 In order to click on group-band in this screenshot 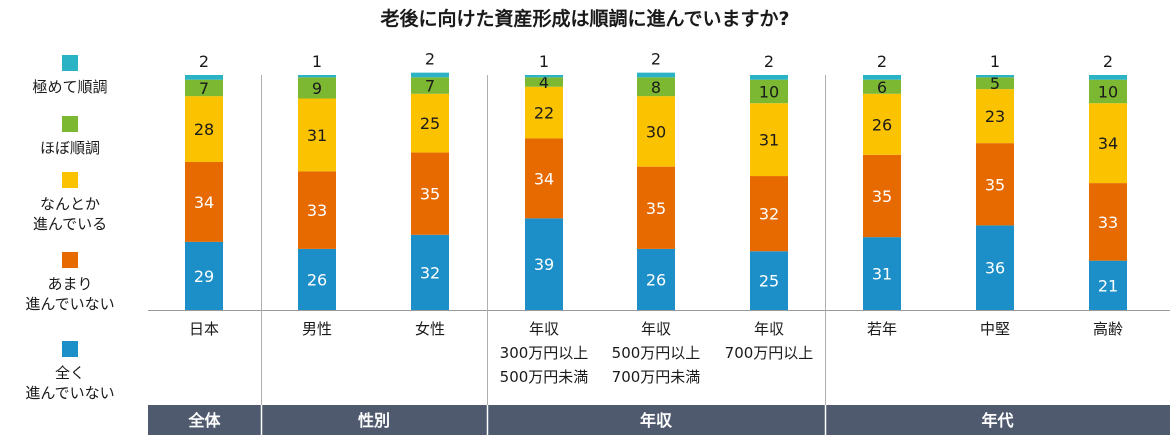, I will do `click(659, 420)`.